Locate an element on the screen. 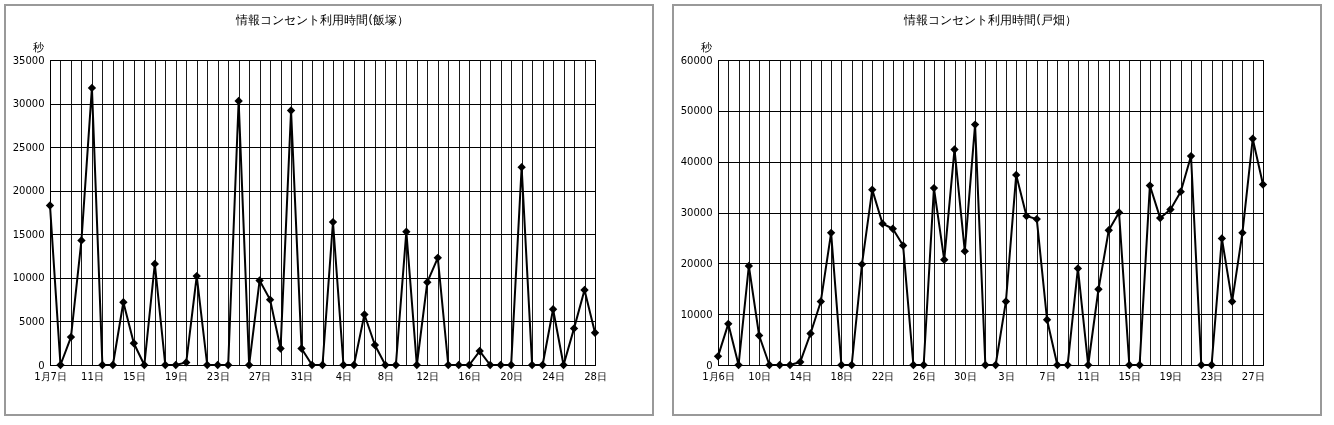 The image size is (1334, 425). y-tick-label: 40000 is located at coordinates (696, 162).